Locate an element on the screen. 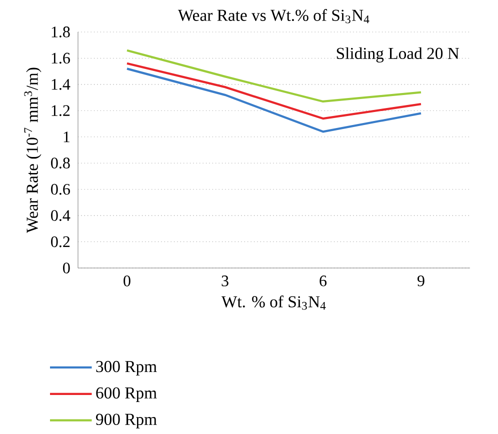  x-tick-label: 9 is located at coordinates (421, 281).